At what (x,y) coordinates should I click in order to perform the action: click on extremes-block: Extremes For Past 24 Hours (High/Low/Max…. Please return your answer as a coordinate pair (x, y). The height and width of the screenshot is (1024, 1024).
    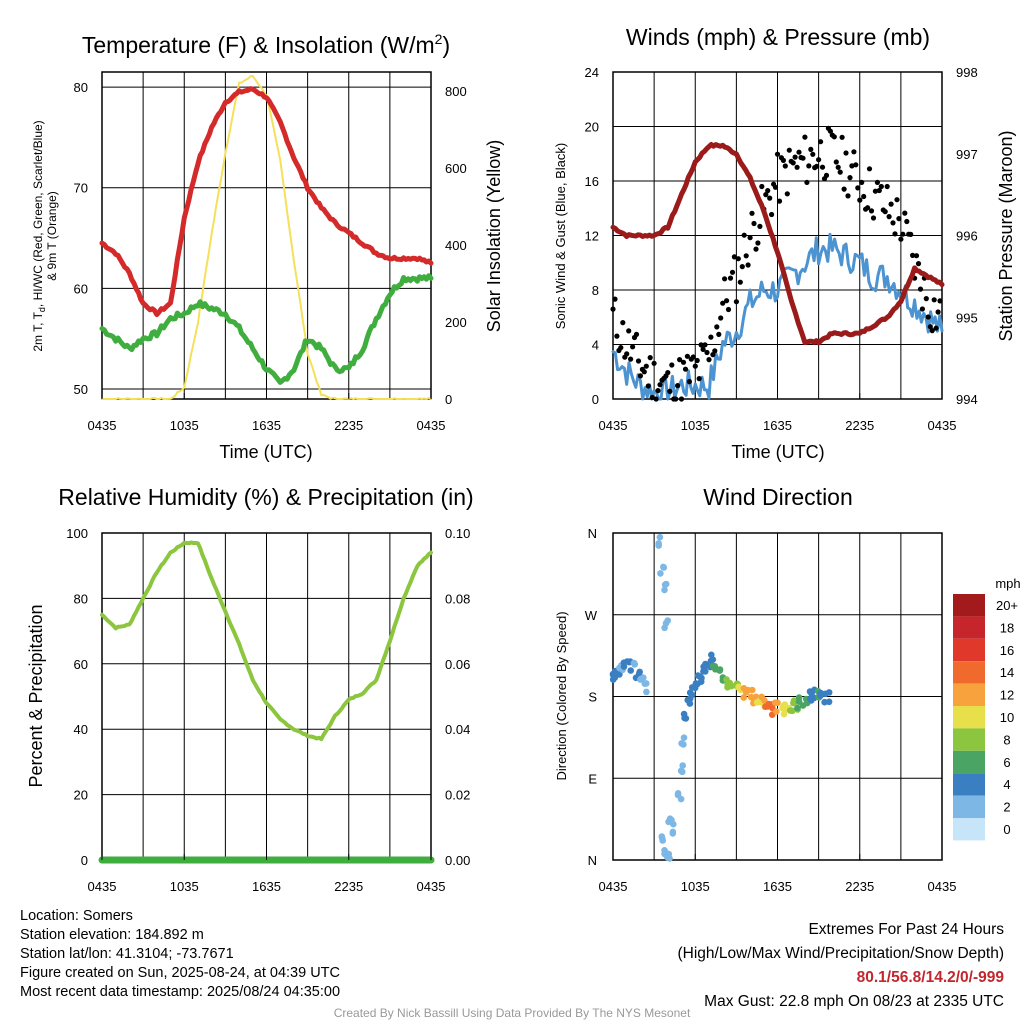
    Looking at the image, I should click on (841, 966).